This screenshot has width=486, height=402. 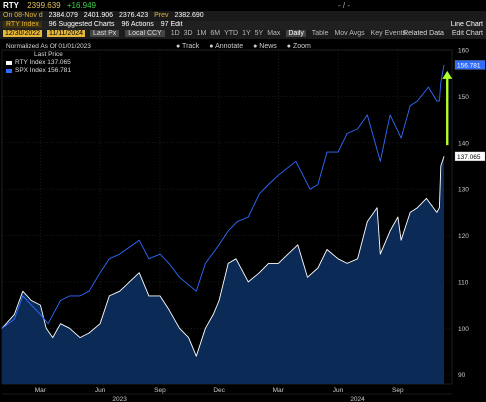 I want to click on annotation-arrow-head, so click(x=447, y=74).